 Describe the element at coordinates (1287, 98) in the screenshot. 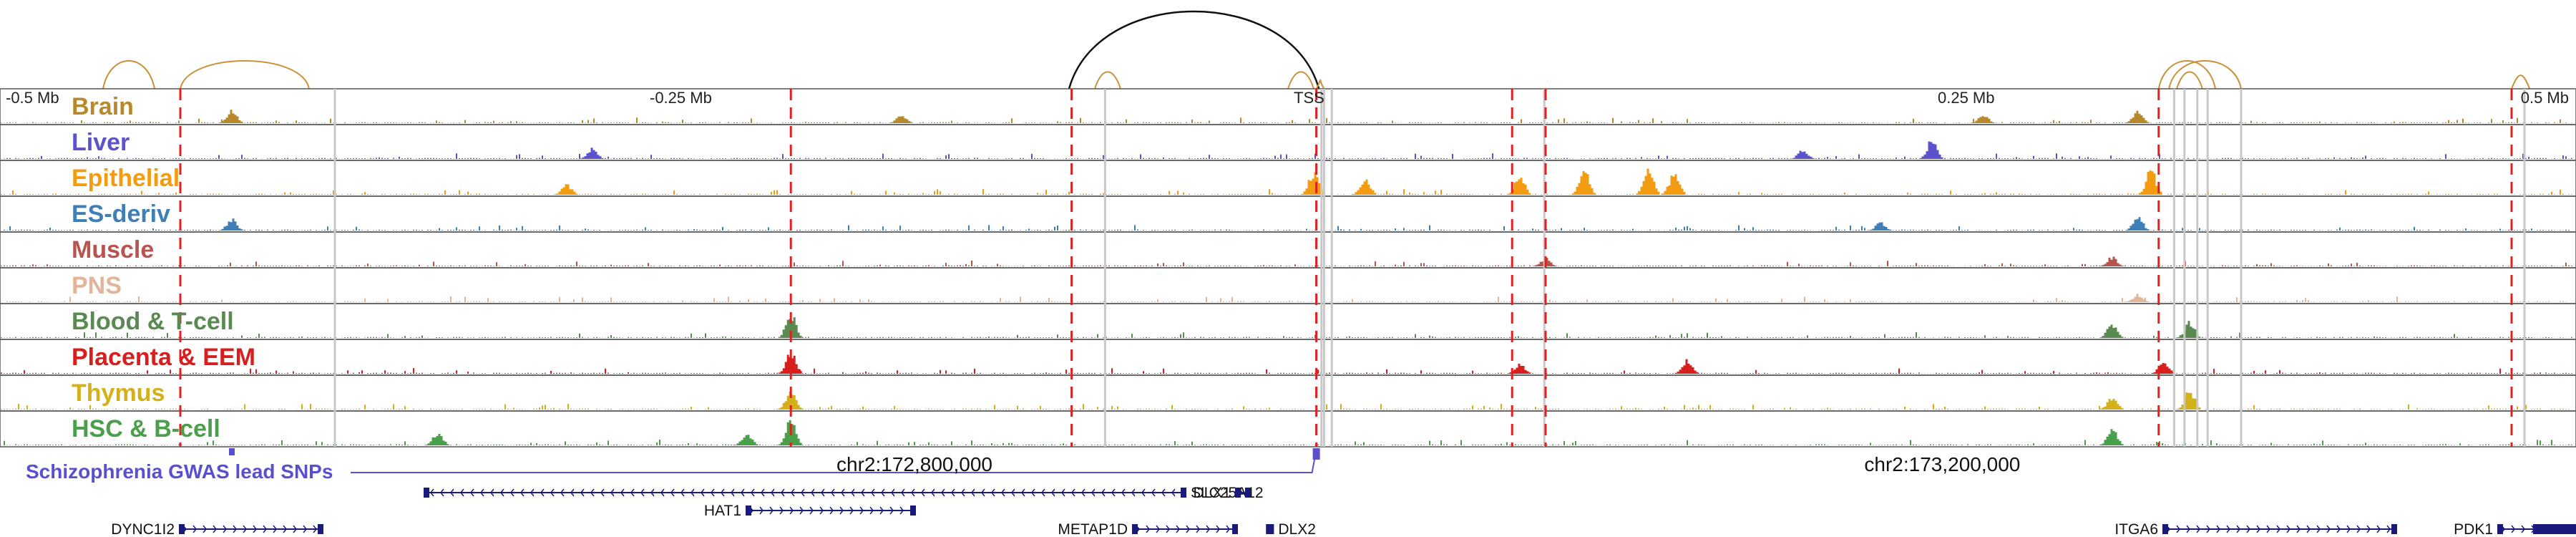

I see `position-axis: -0.5 Mb -0.25 Mb TSS 0.25 Mb 0.5 Mb` at that location.